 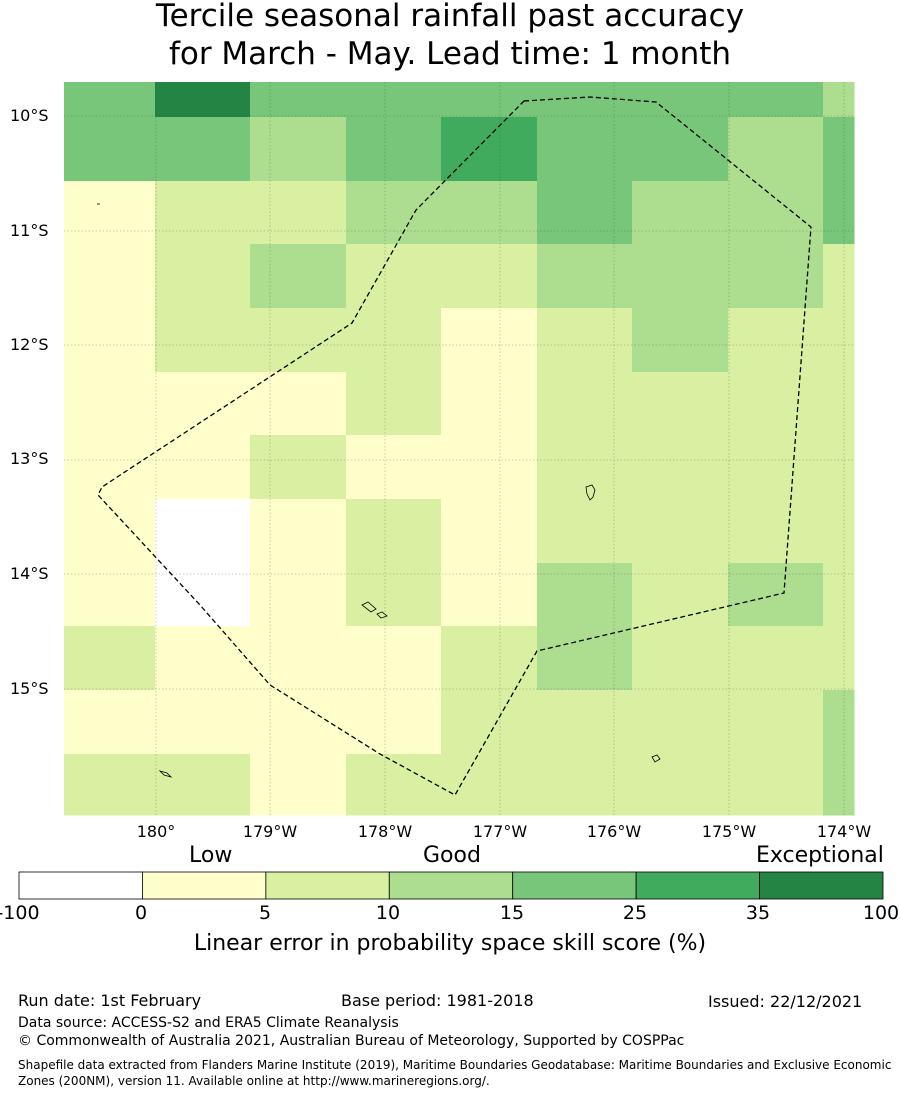 What do you see at coordinates (729, 831) in the screenshot?
I see `lon-label-175w: 175°W` at bounding box center [729, 831].